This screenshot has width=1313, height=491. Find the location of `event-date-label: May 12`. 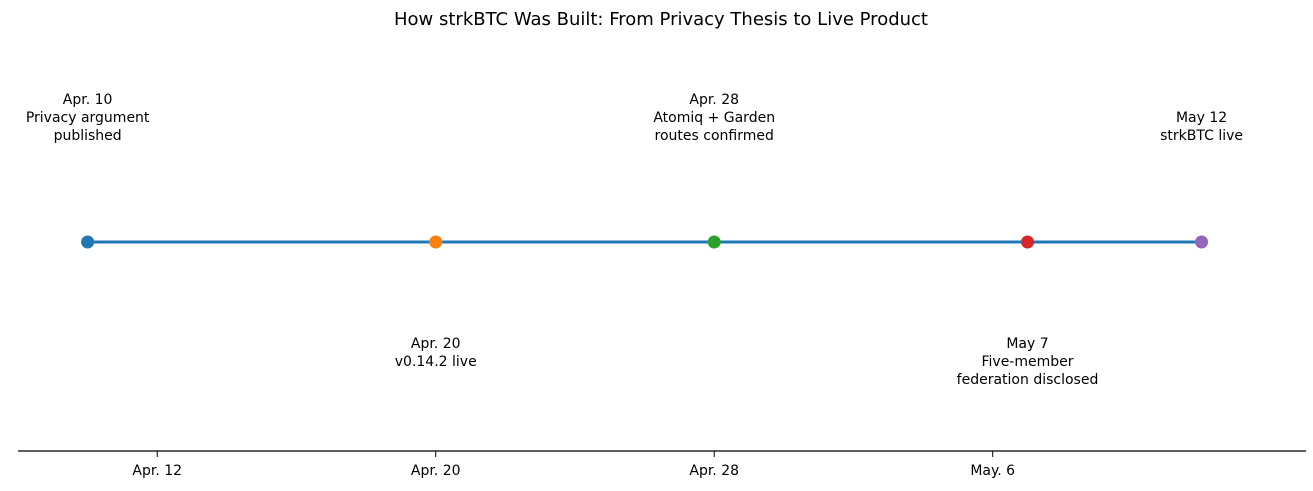

event-date-label: May 12 is located at coordinates (1201, 118).